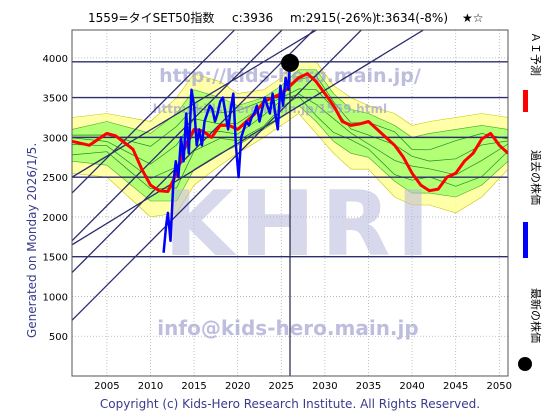  What do you see at coordinates (333, 18) in the screenshot?
I see `header-min-info: m:2915(-26%)` at bounding box center [333, 18].